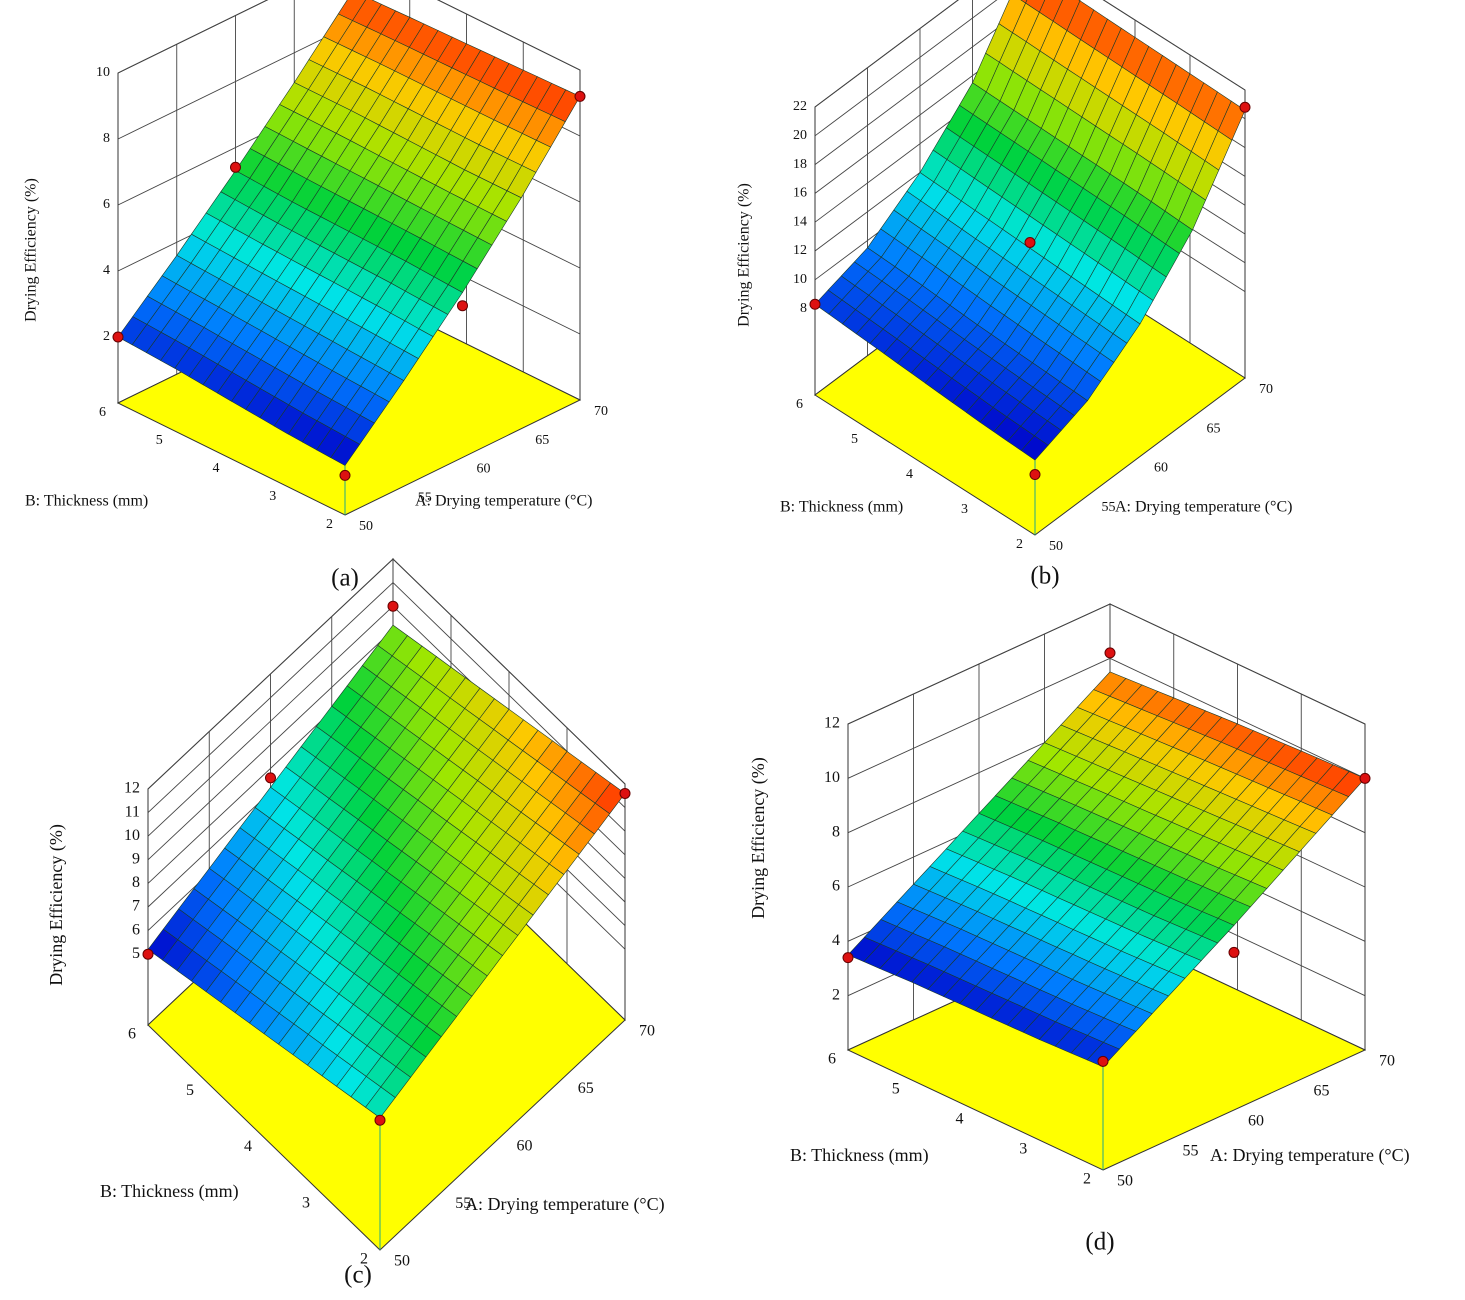  What do you see at coordinates (1099, 1242) in the screenshot?
I see `caption: (d)` at bounding box center [1099, 1242].